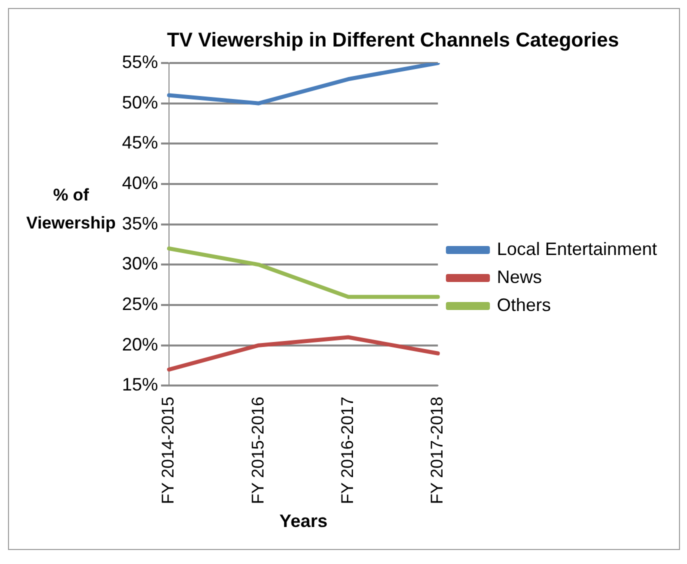 The width and height of the screenshot is (687, 564). Describe the element at coordinates (140, 264) in the screenshot. I see `y-tick-label: 30%` at that location.